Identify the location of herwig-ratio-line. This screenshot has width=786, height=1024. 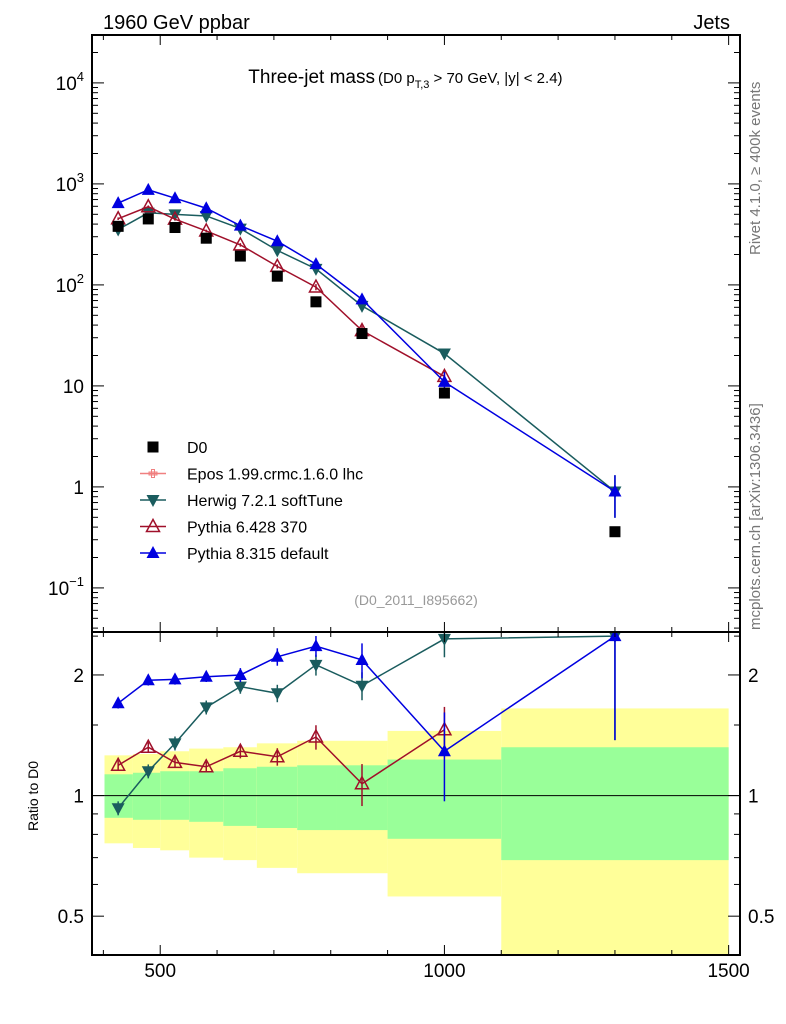
(366, 722).